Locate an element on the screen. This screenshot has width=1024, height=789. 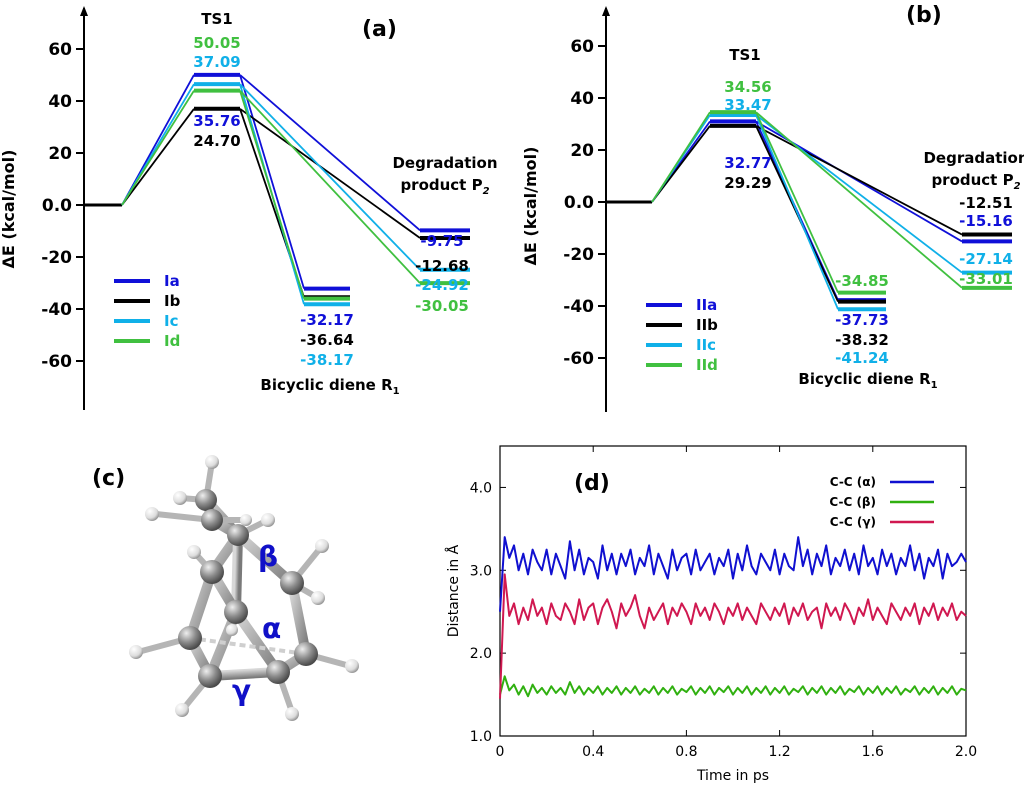
p2-title-line1: Degradation is located at coordinates (444, 163).